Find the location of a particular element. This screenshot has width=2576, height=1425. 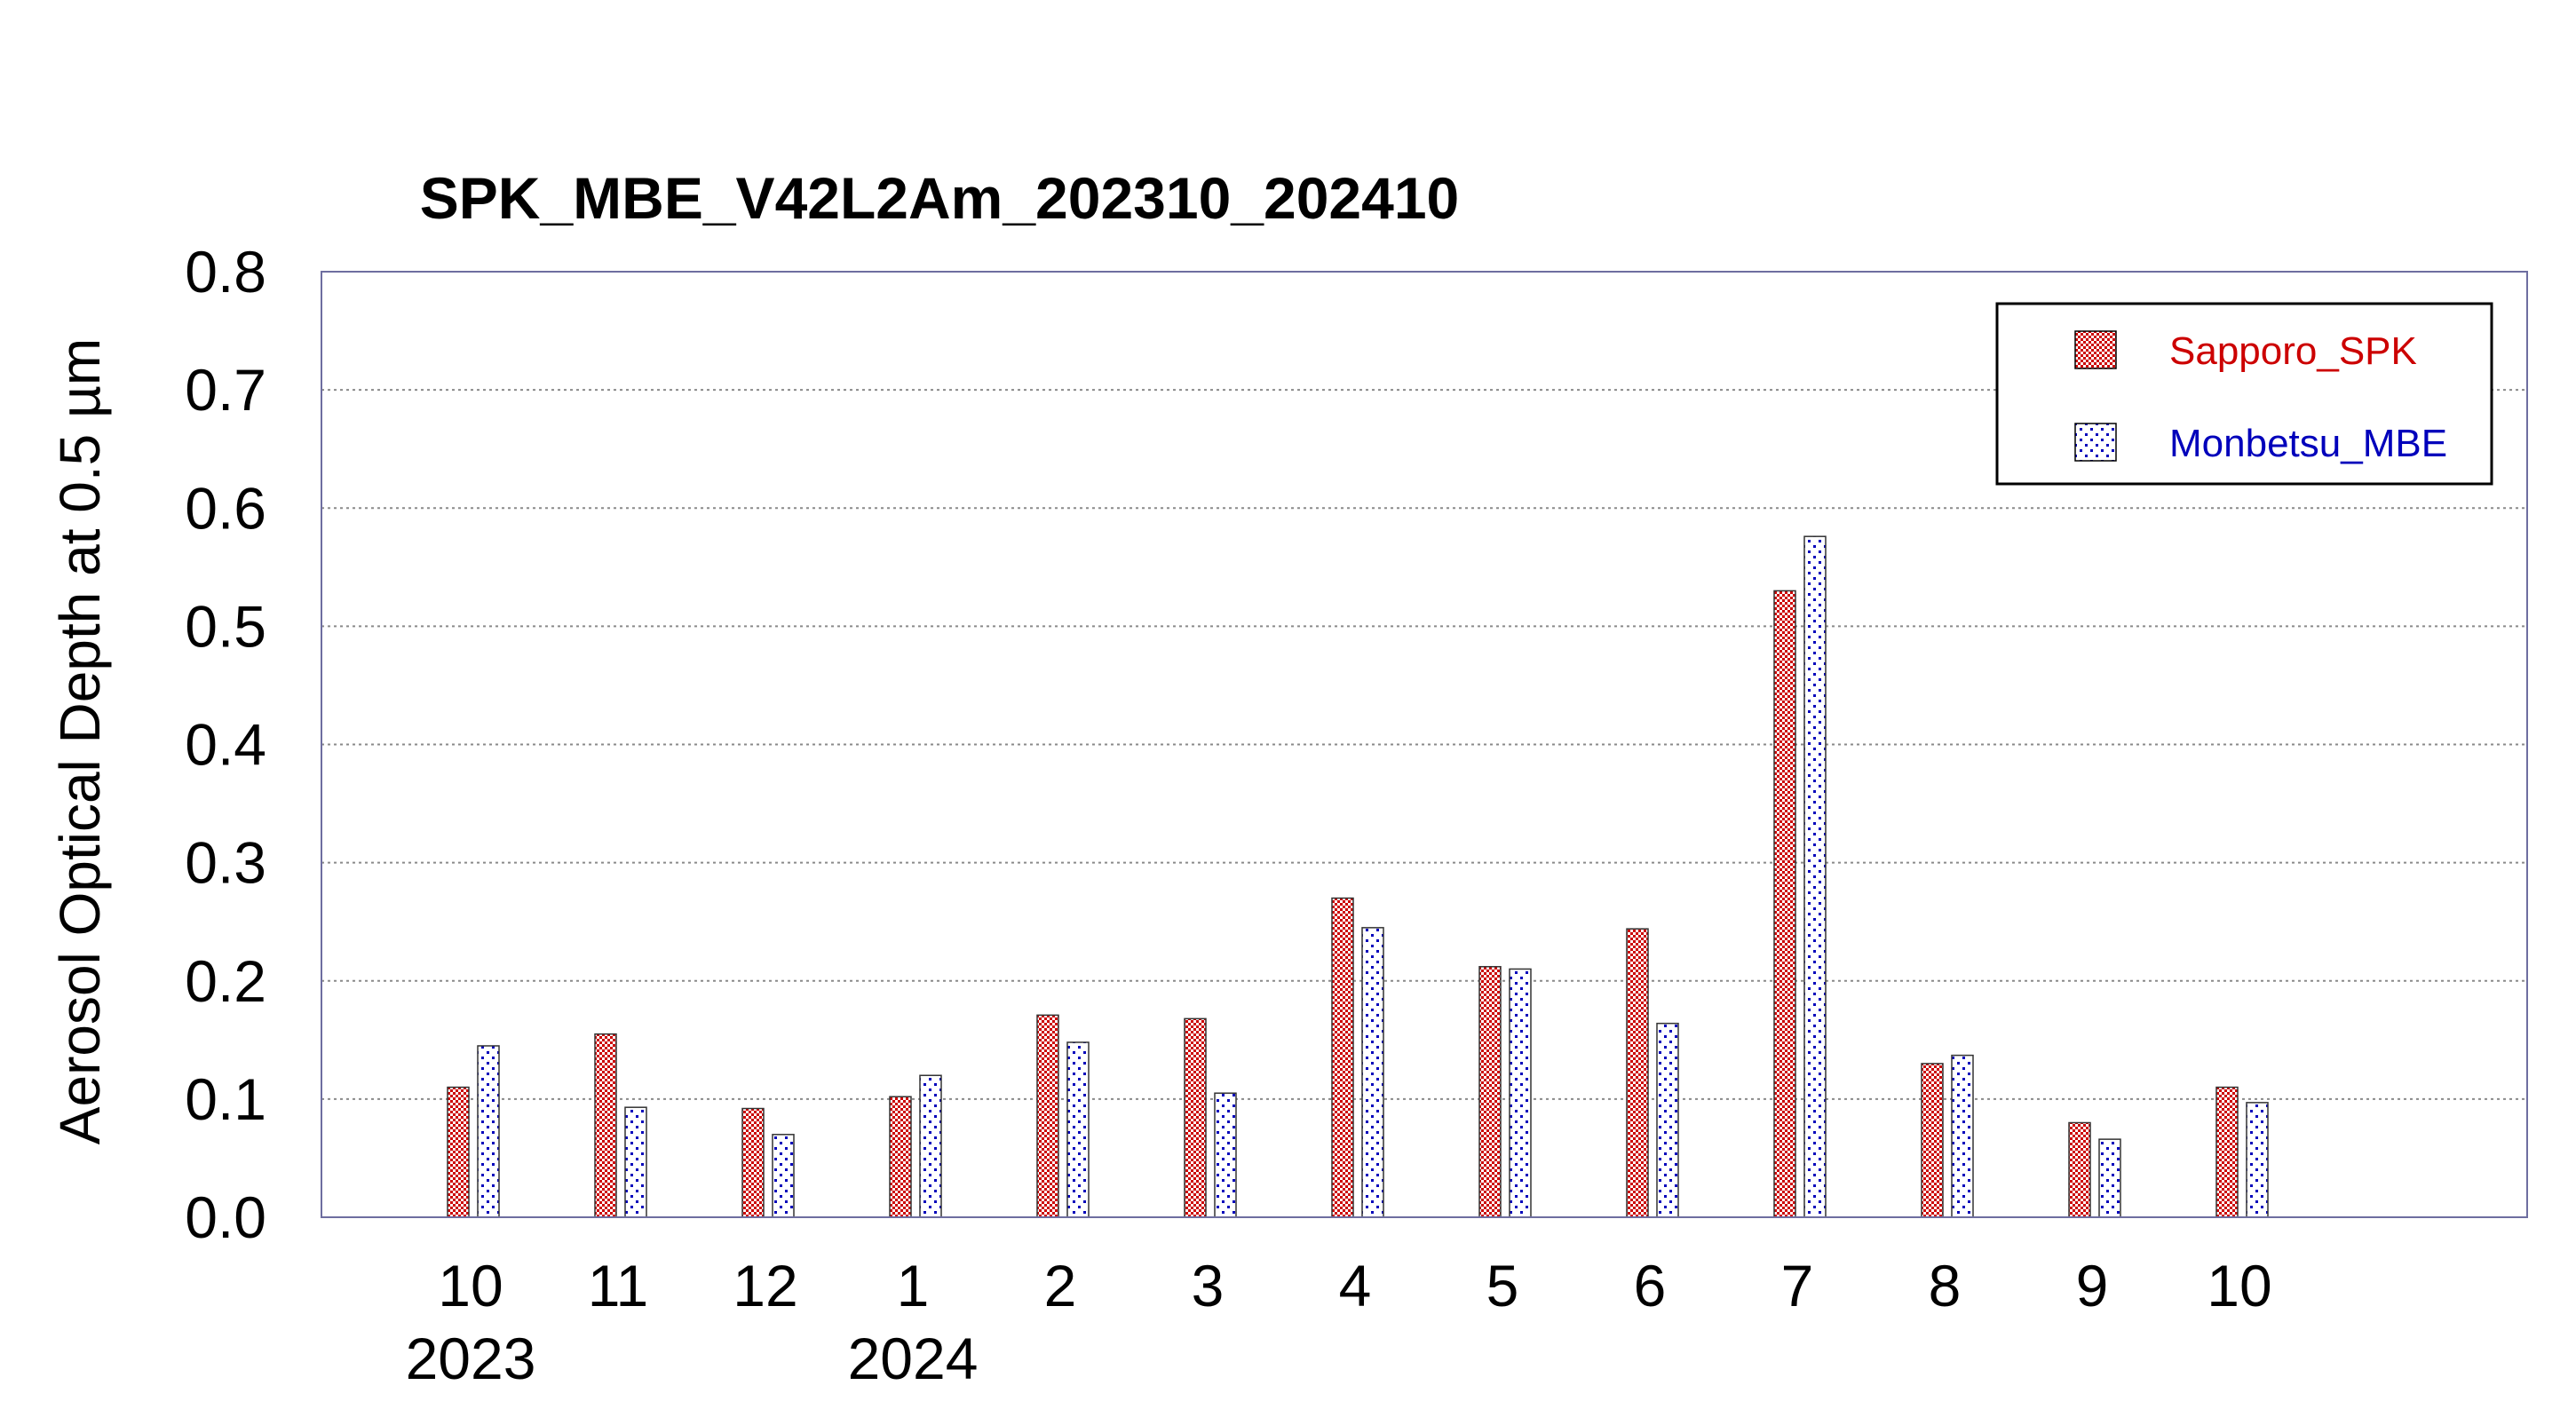

x-tick-label: 1 is located at coordinates (914, 1285).